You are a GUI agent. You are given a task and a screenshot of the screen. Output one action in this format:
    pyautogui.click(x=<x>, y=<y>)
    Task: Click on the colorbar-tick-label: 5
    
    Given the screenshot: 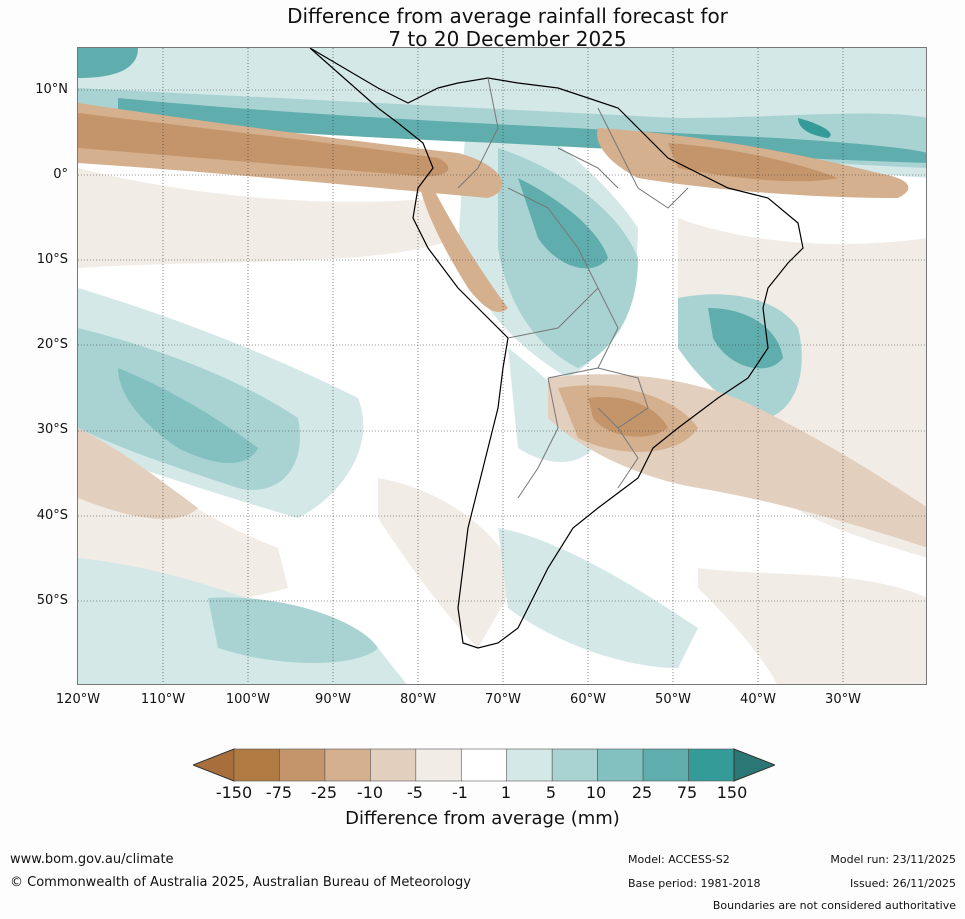 What is the action you would take?
    pyautogui.click(x=551, y=792)
    